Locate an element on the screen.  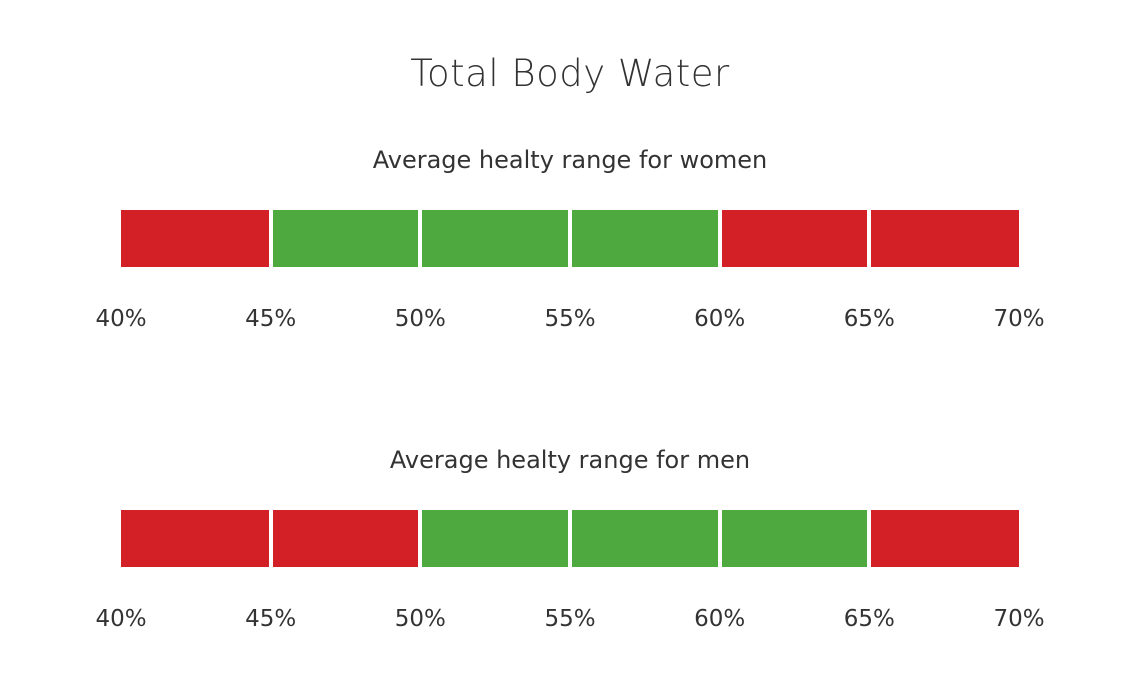
women-axis-ticks: 40% 45% 50% 55% 60% 65% 70% is located at coordinates (570, 321).